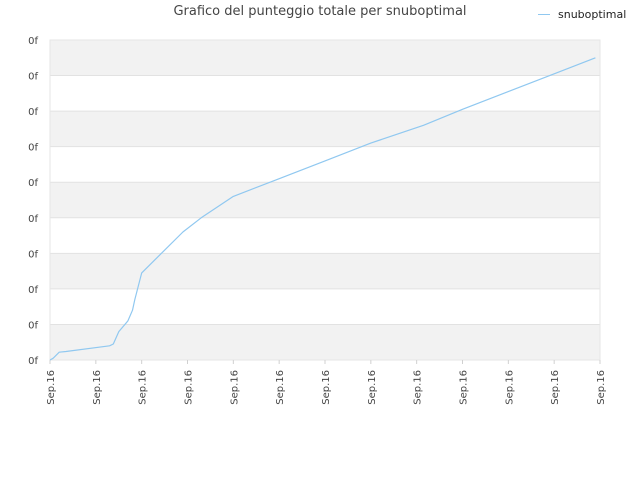 Image resolution: width=640 pixels, height=480 pixels. I want to click on legend: snuboptimal, so click(582, 14).